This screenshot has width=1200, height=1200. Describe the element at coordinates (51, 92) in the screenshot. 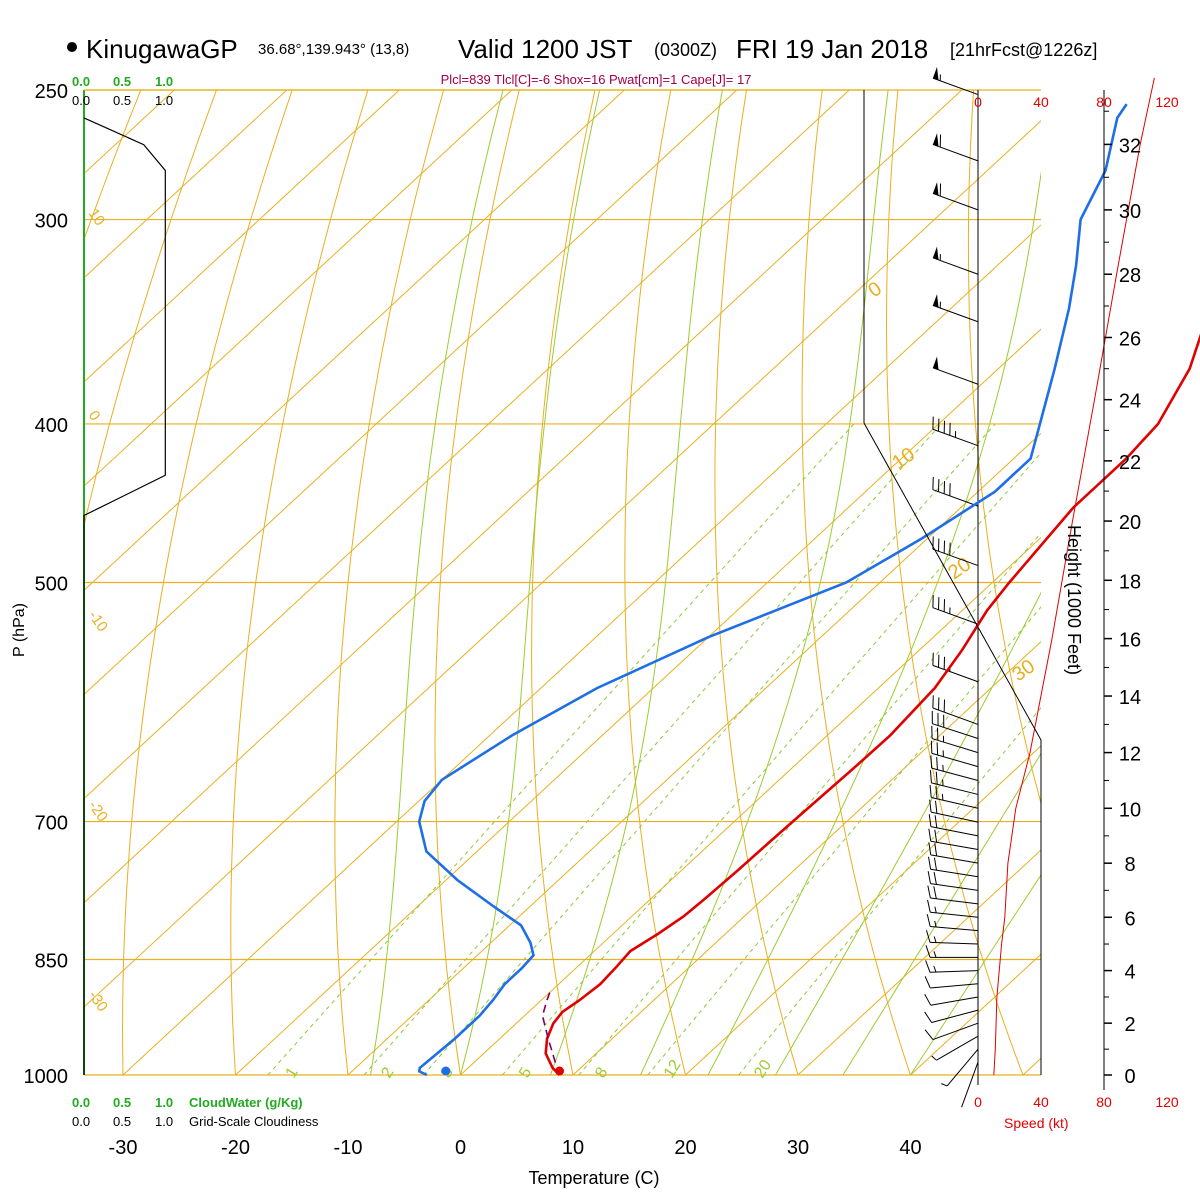

I see `pressure-tick-250: 250` at that location.